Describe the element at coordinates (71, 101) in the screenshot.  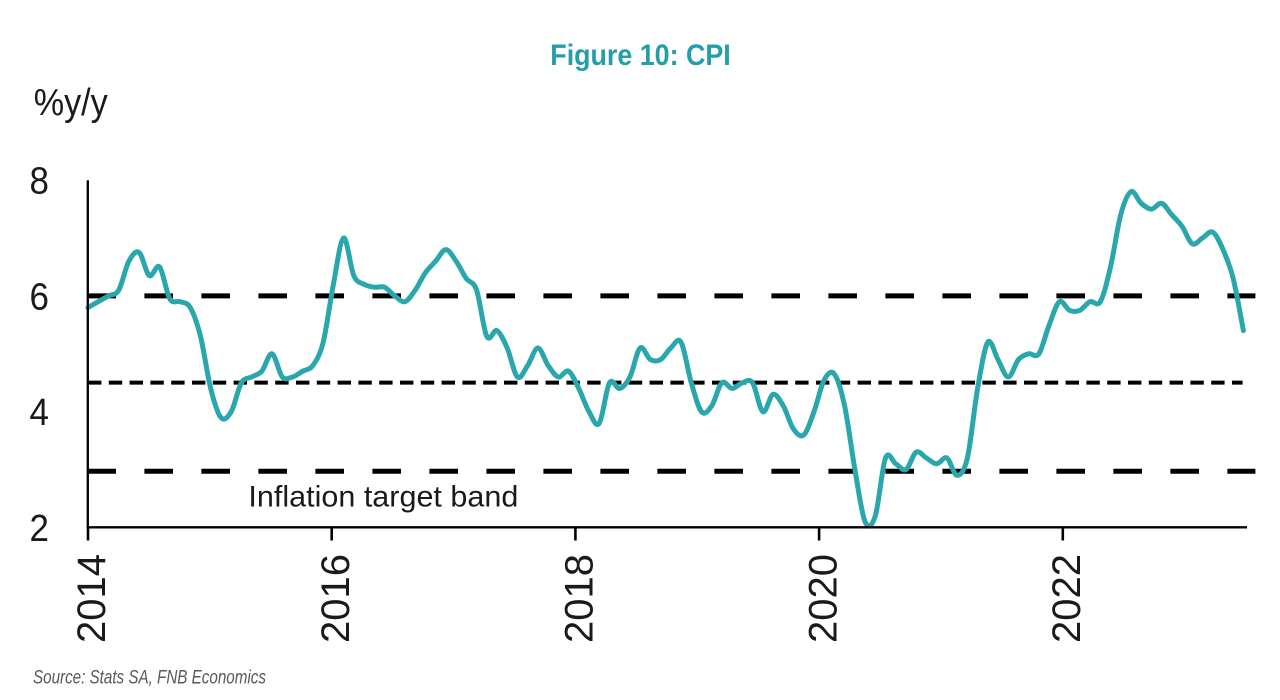
I see `svg-text: %y/y` at that location.